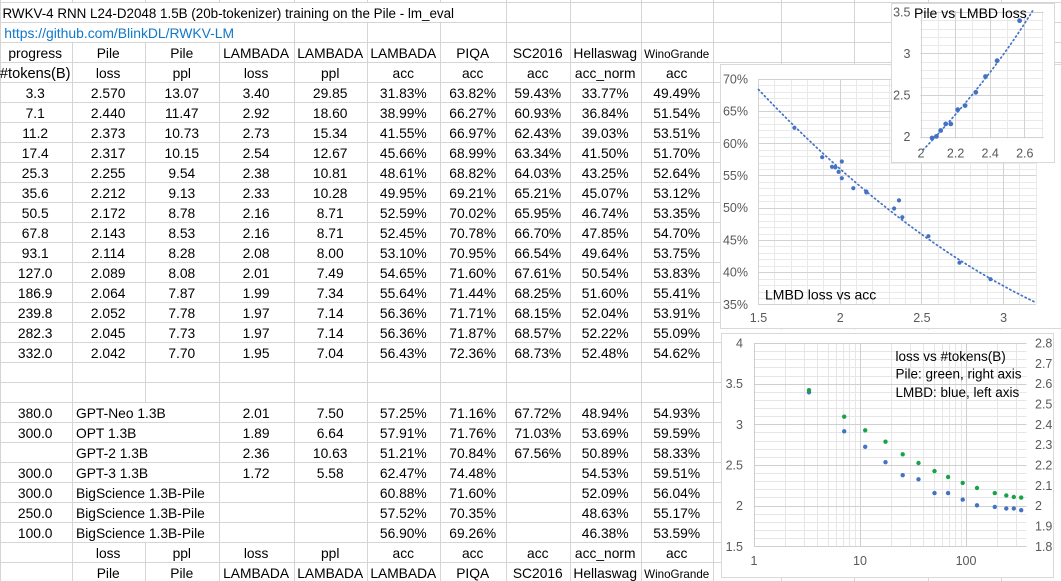 This screenshot has height=581, width=1061. Describe the element at coordinates (605, 293) in the screenshot. I see `svg-text: 51.60%` at that location.